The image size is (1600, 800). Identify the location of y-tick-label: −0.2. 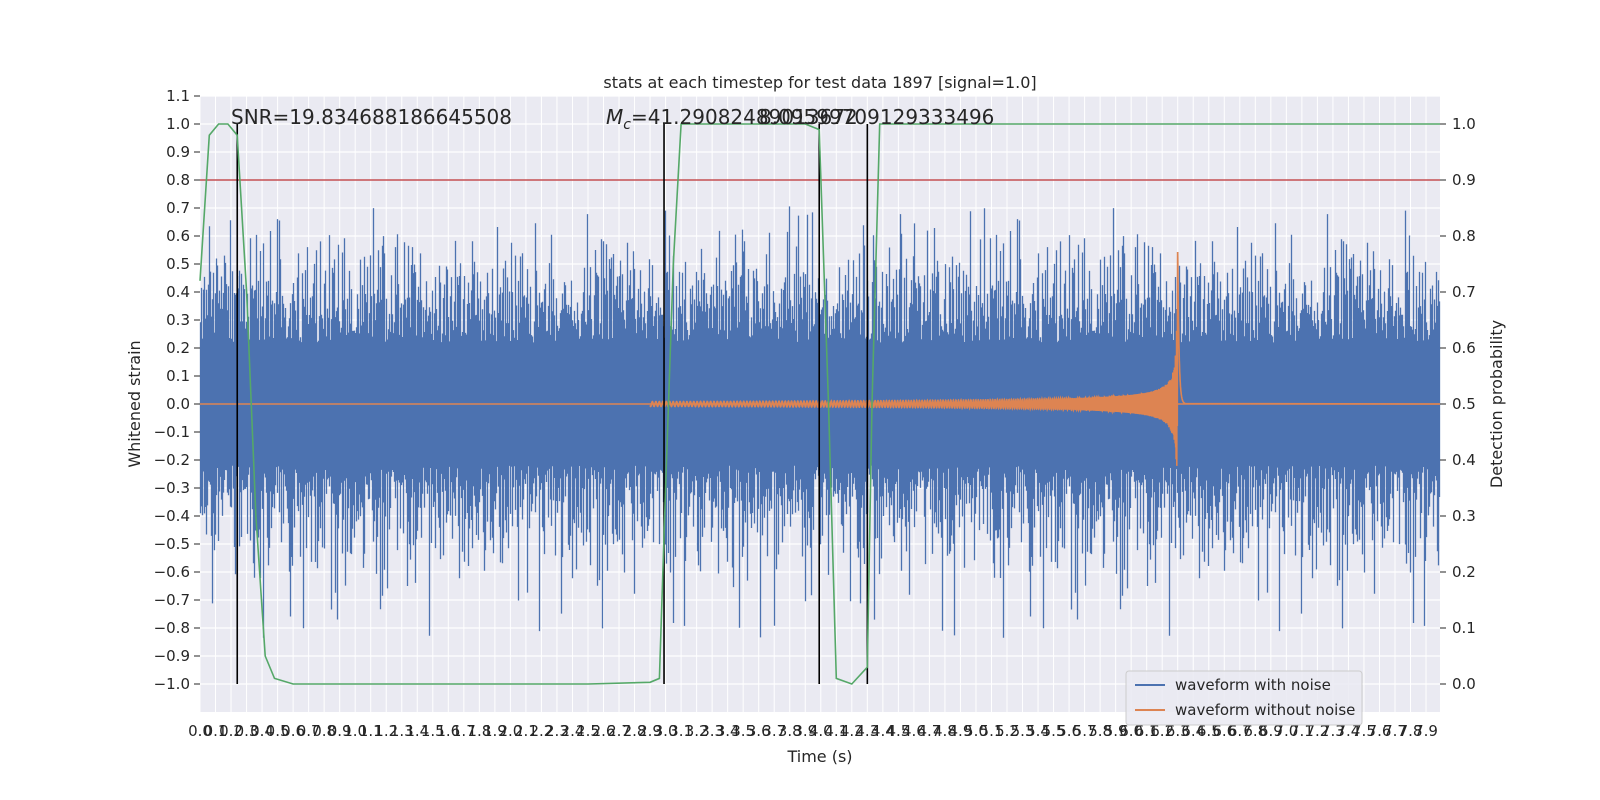
(172, 460).